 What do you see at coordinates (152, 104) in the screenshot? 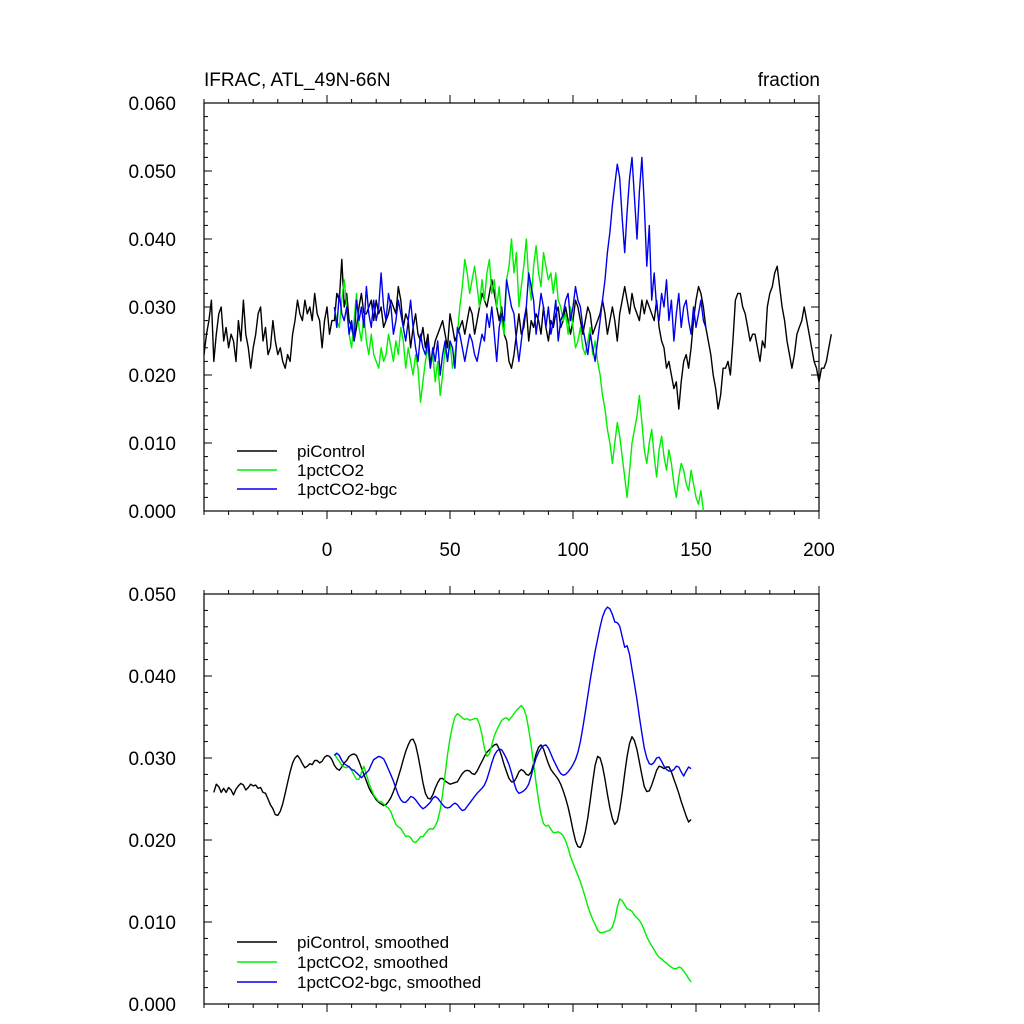
I see `y-tick-label: 0.060` at bounding box center [152, 104].